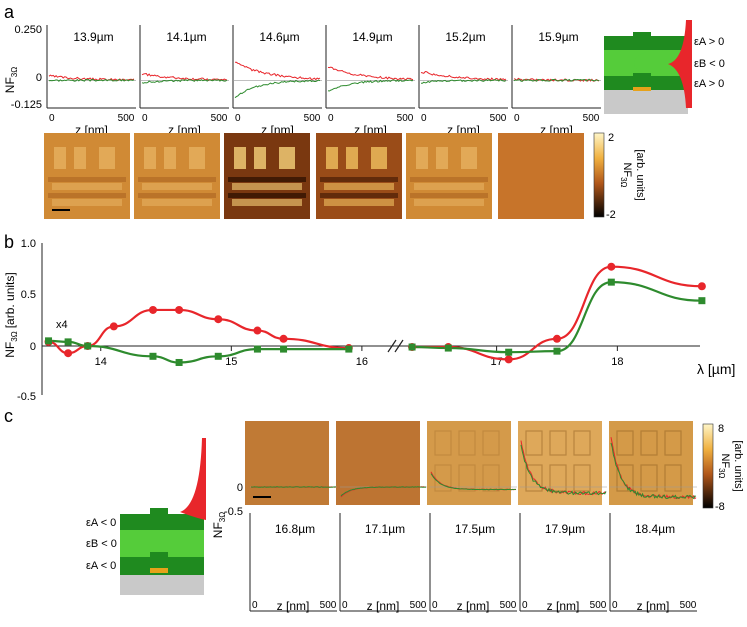 The height and width of the screenshot is (627, 747). Describe the element at coordinates (738, 465) in the screenshot. I see `panel-c-colorbar-units: [arb. units]` at that location.